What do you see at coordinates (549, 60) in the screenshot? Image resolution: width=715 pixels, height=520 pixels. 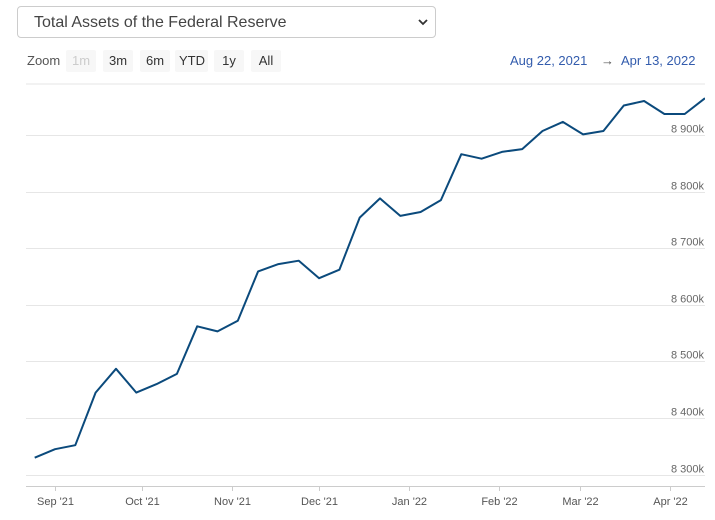 I see `range-from-date: Aug 22, 2021` at bounding box center [549, 60].